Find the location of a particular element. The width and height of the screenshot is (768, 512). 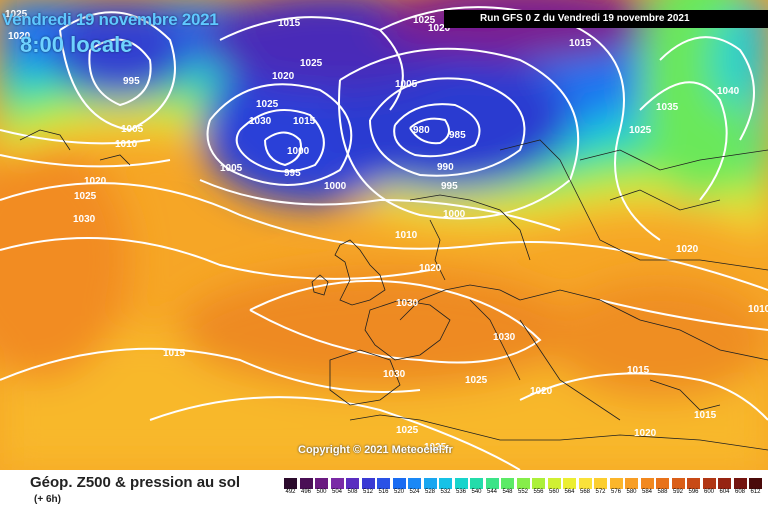

legend-subtitle: (+ 6h) is located at coordinates (47, 499).